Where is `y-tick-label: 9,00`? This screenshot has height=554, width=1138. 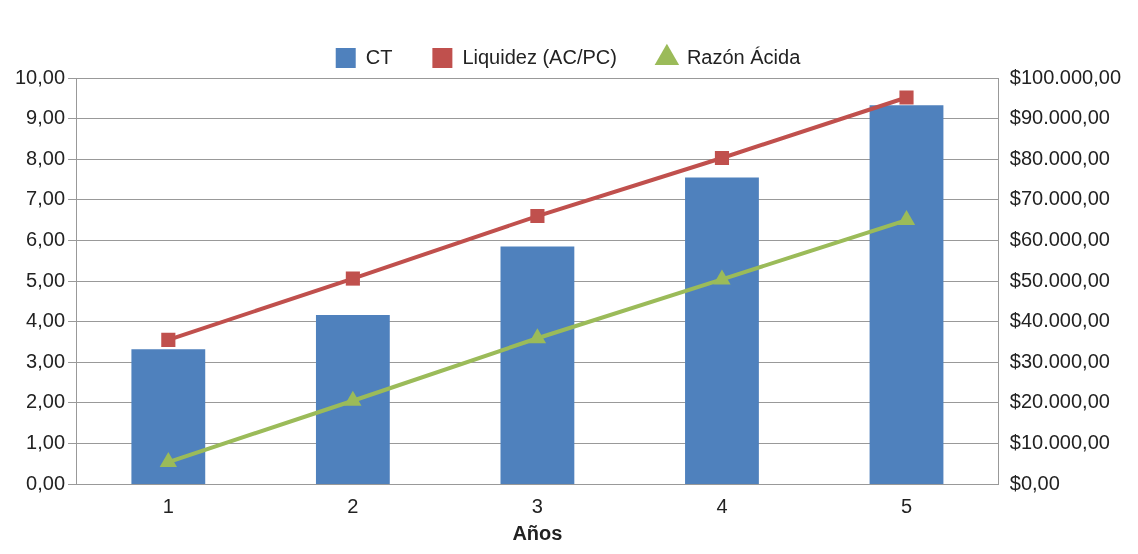
y-tick-label: 9,00 is located at coordinates (46, 117).